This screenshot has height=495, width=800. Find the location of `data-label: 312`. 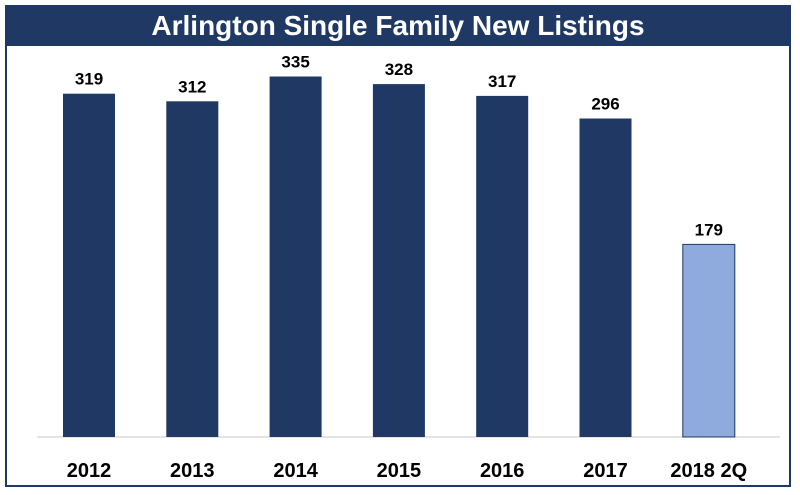

data-label: 312 is located at coordinates (192, 86).